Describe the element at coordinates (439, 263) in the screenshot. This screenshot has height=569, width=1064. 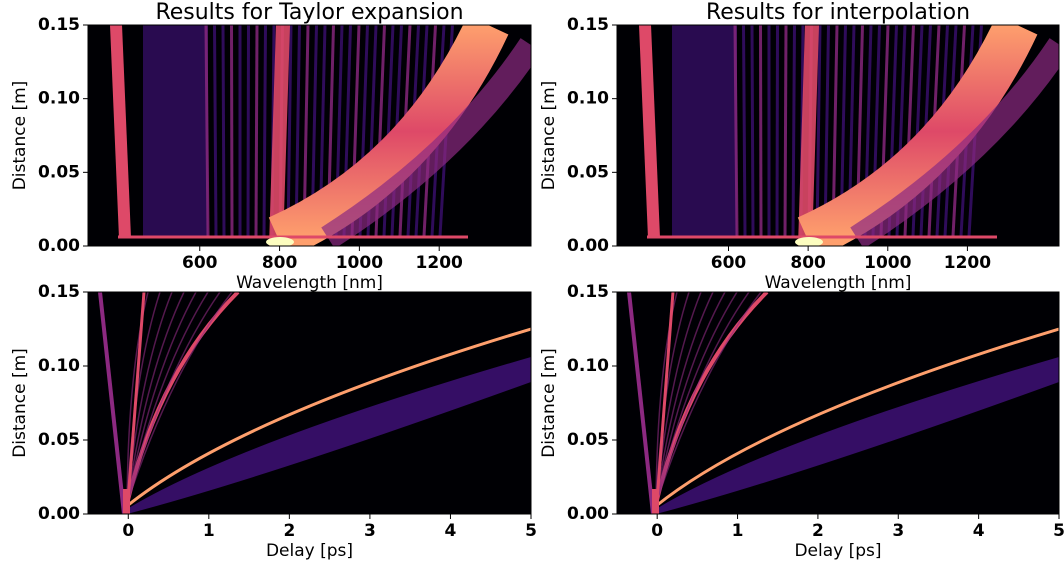
I see `x-tick-label: 1200` at that location.